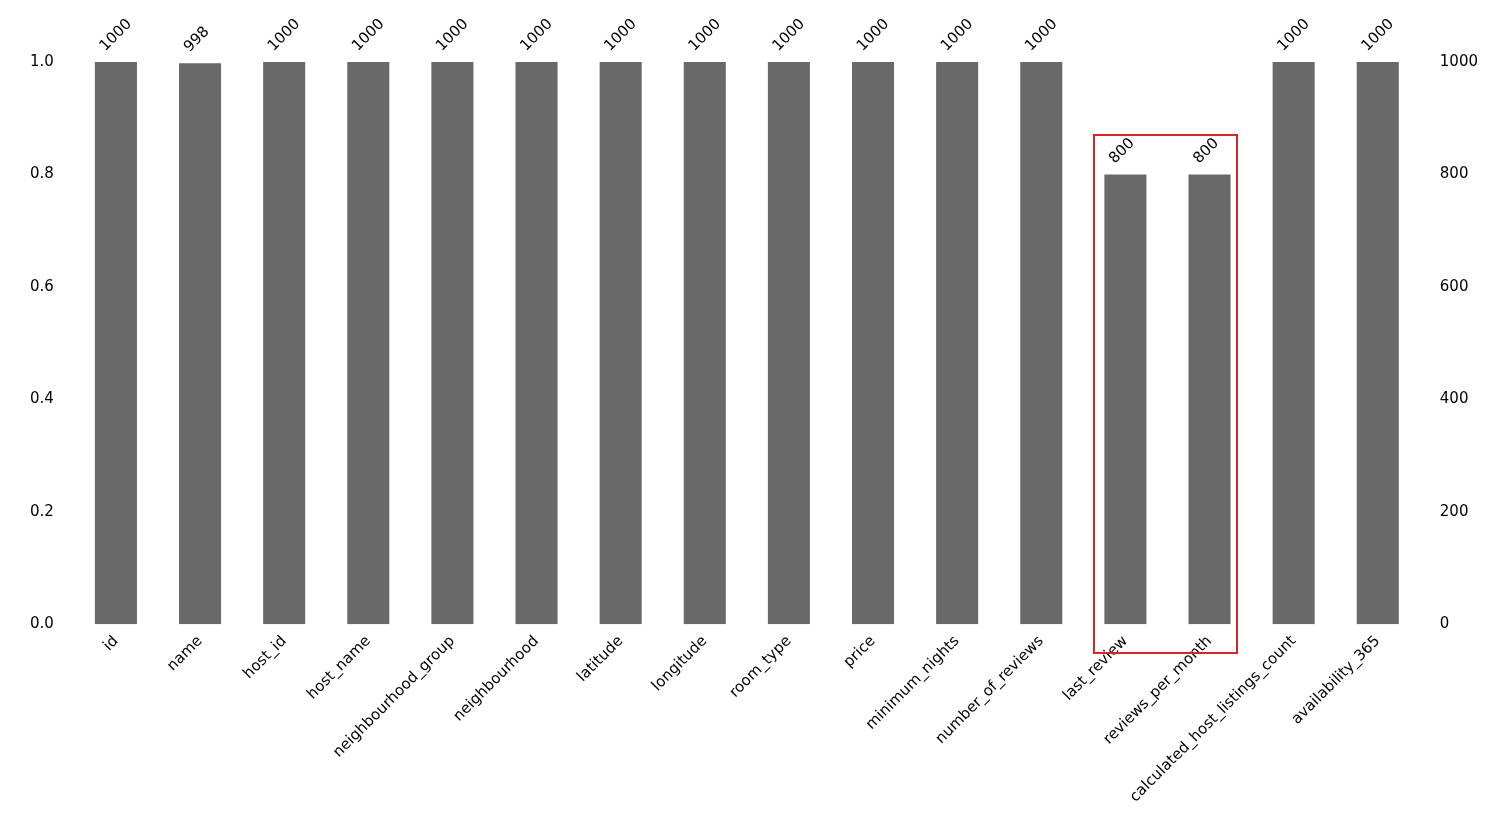 This screenshot has height=834, width=1508. I want to click on y-tick-label: 0.0, so click(42, 623).